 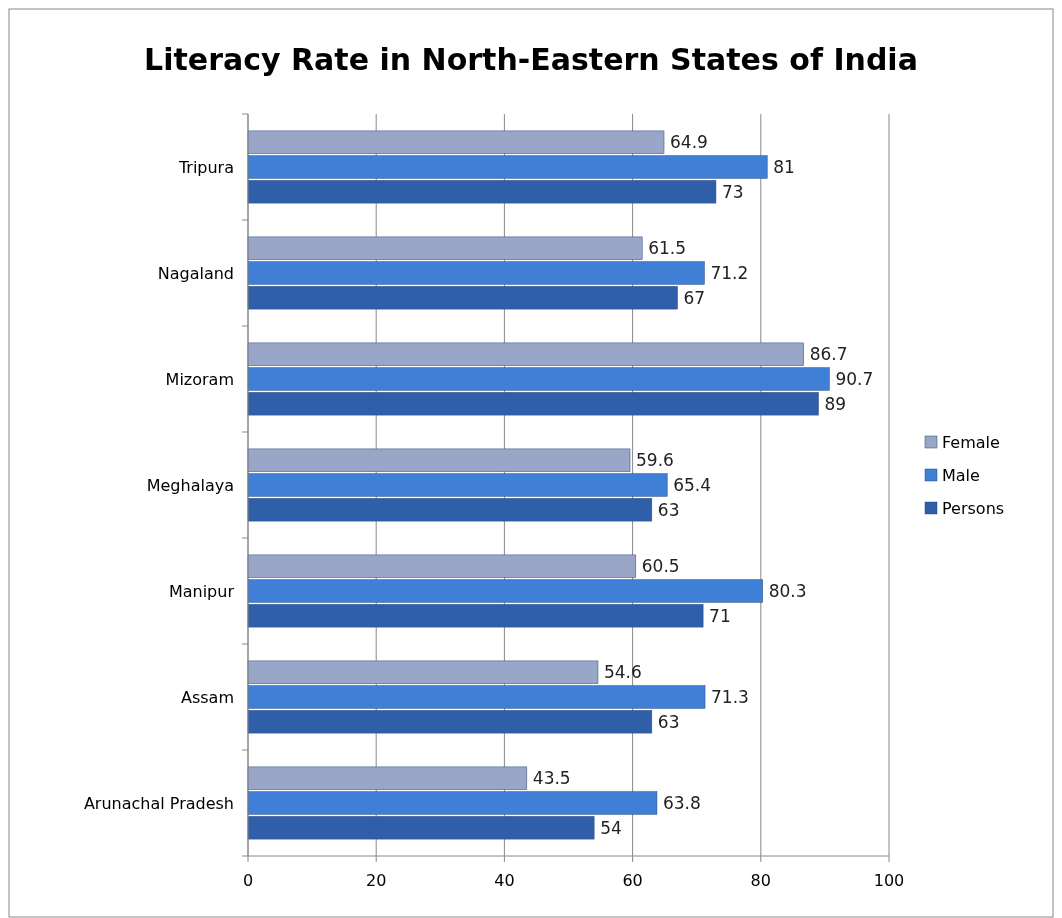 What do you see at coordinates (551, 778) in the screenshot?
I see `data-label: 43.5` at bounding box center [551, 778].